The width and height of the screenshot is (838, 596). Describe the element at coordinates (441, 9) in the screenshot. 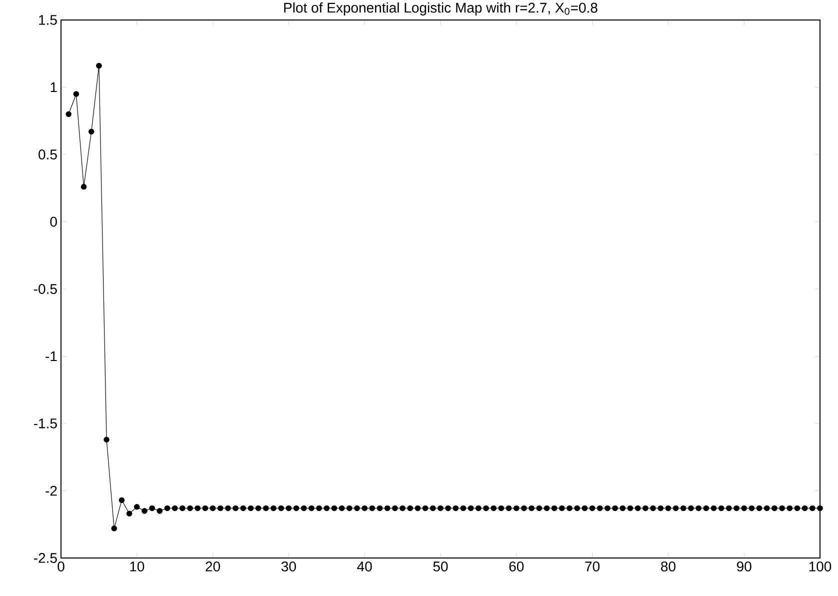

I see `chart-title: Plot of Exponential Logistic Map with r=2.7, X$_{0}$=0.8` at that location.